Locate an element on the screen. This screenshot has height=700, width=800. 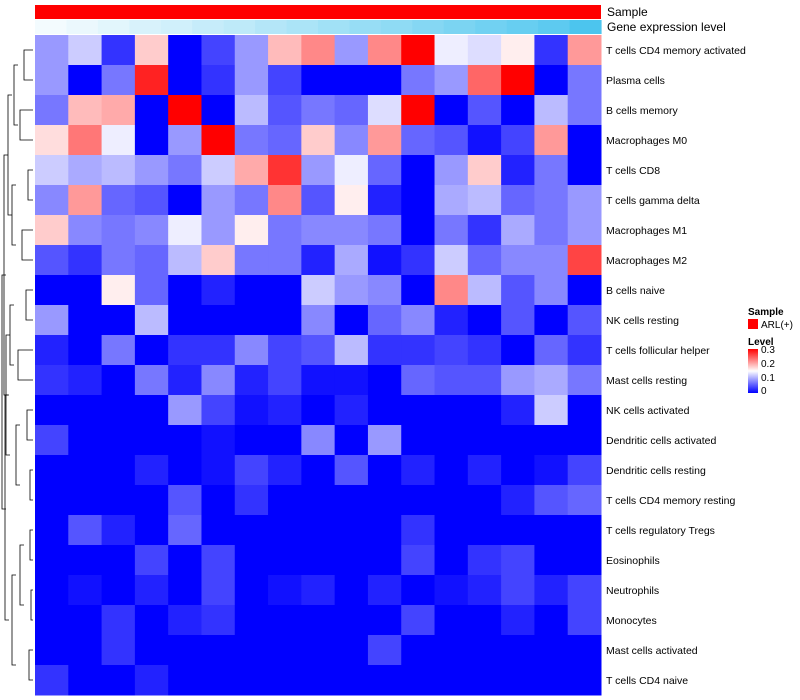
row-label: Plasma cells is located at coordinates (635, 81).